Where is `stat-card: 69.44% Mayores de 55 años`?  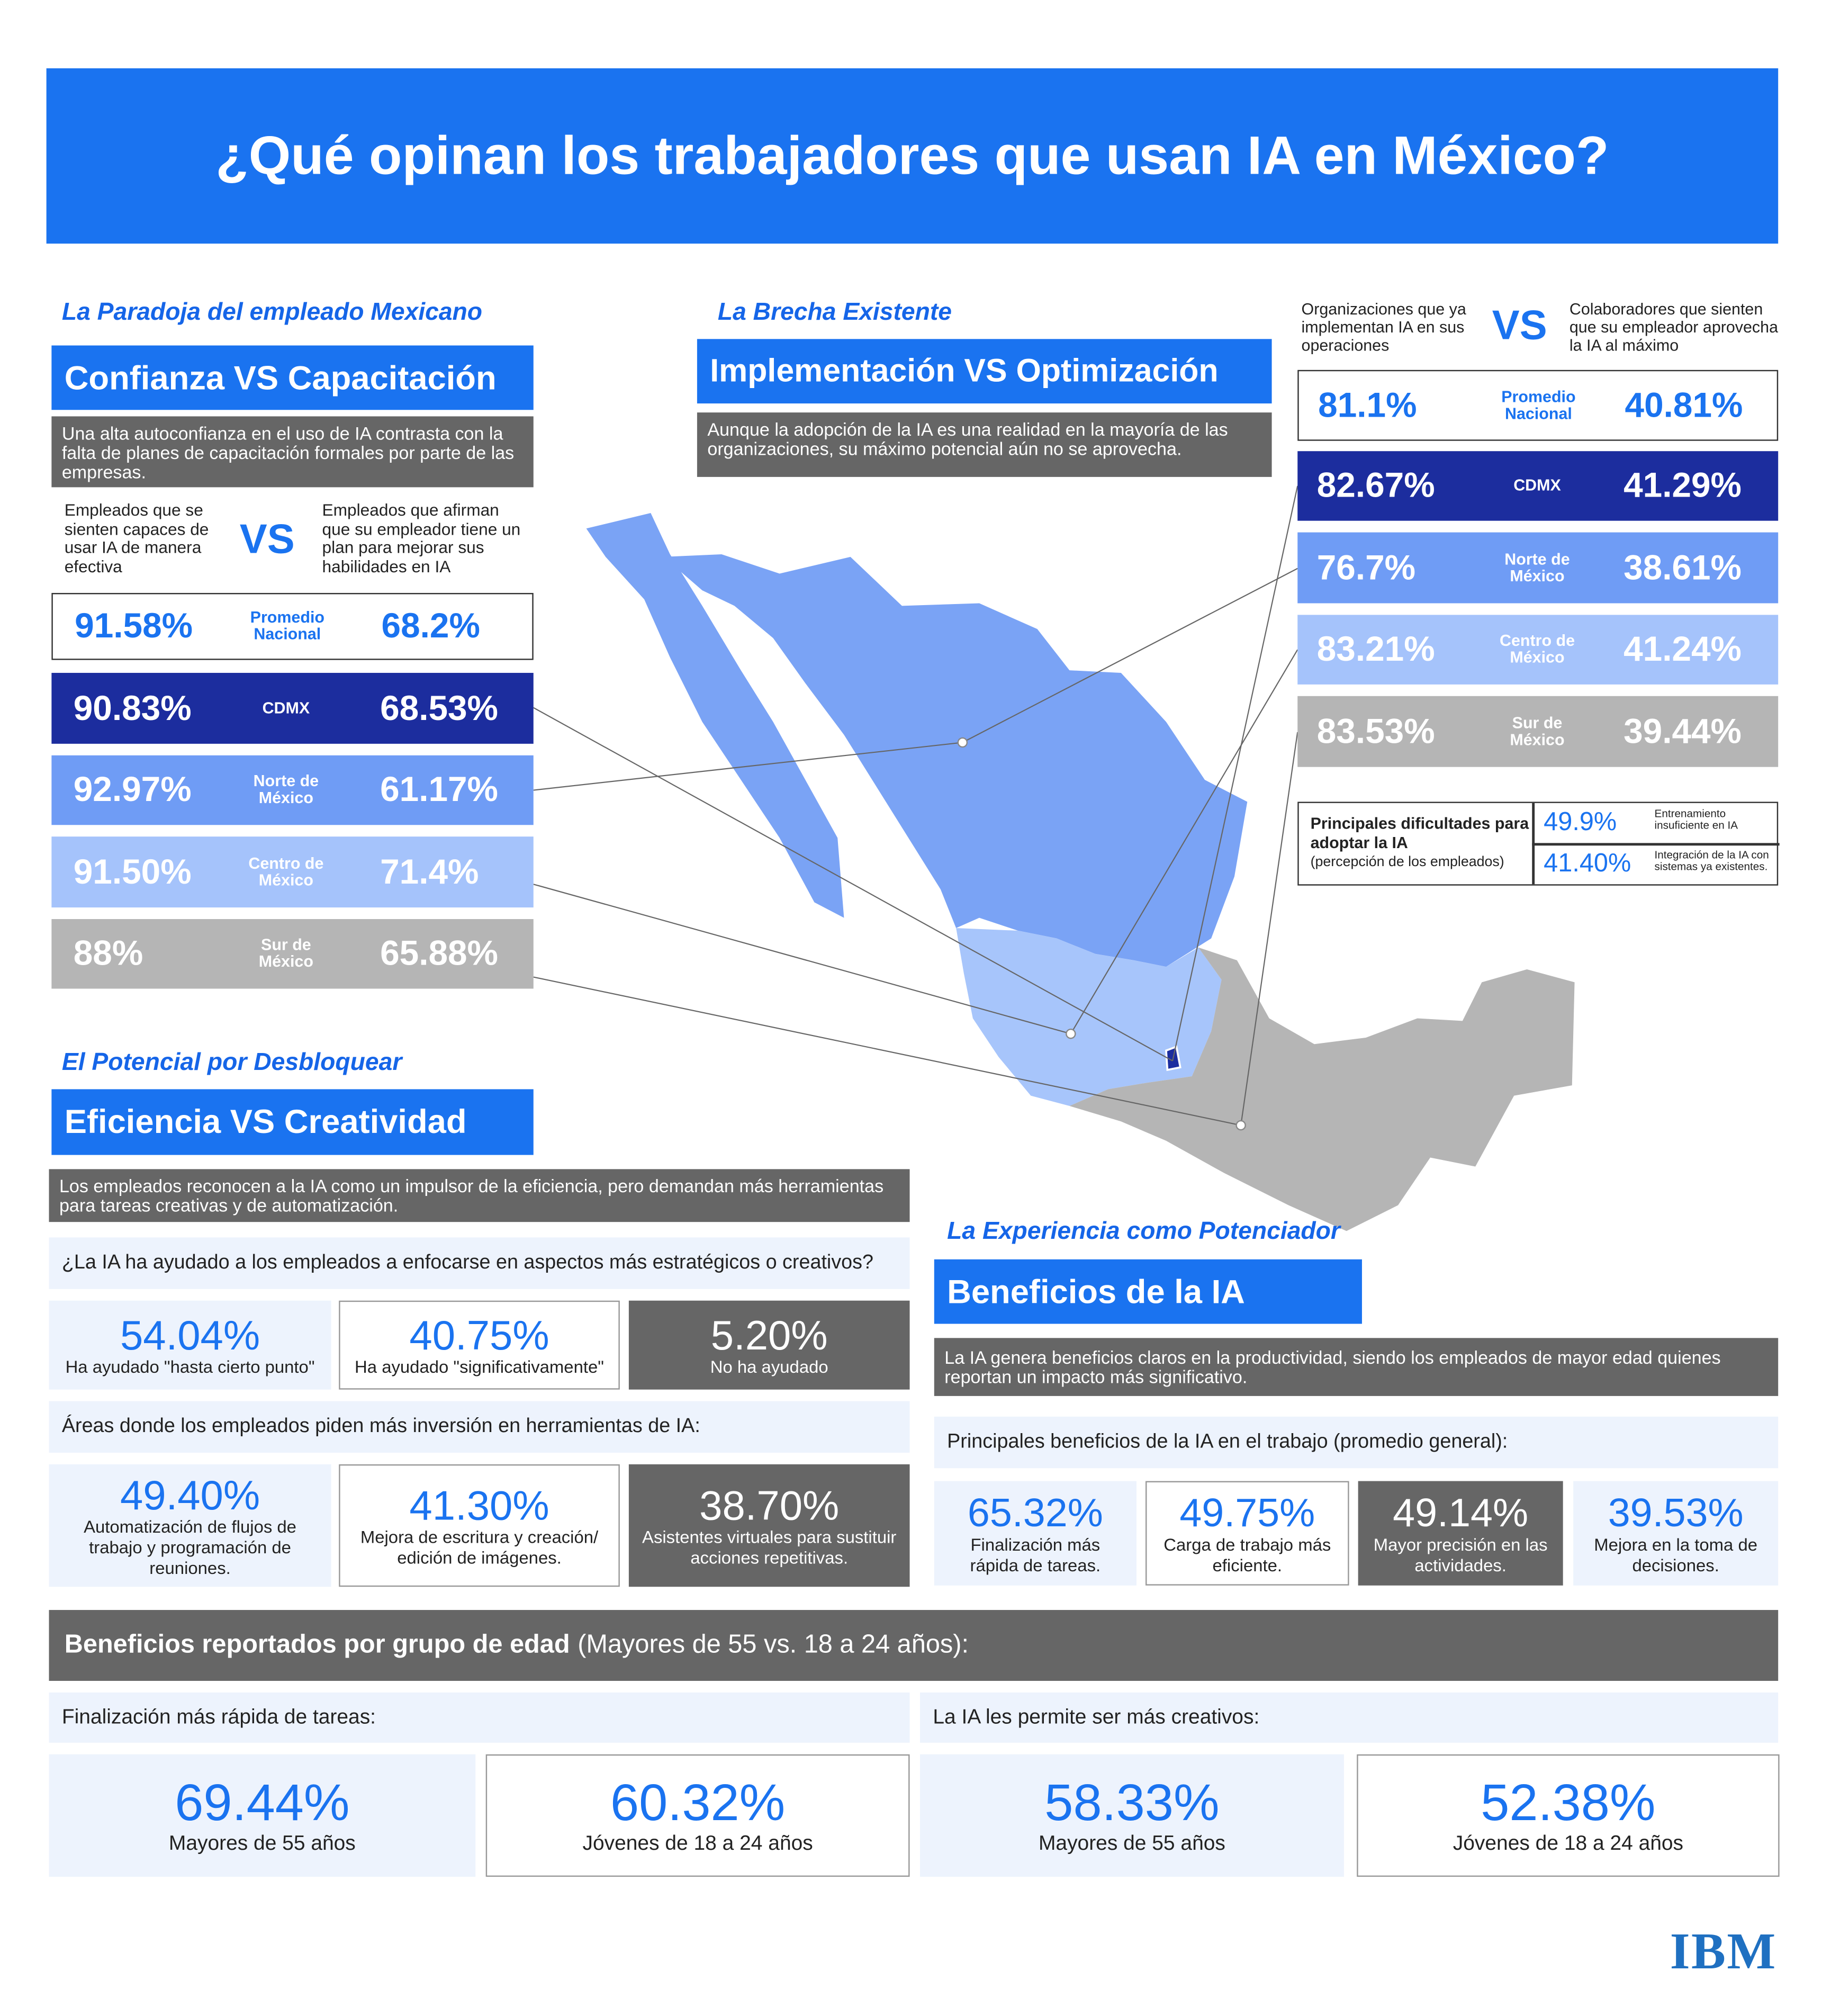
stat-card: 69.44% Mayores de 55 años is located at coordinates (263, 1815).